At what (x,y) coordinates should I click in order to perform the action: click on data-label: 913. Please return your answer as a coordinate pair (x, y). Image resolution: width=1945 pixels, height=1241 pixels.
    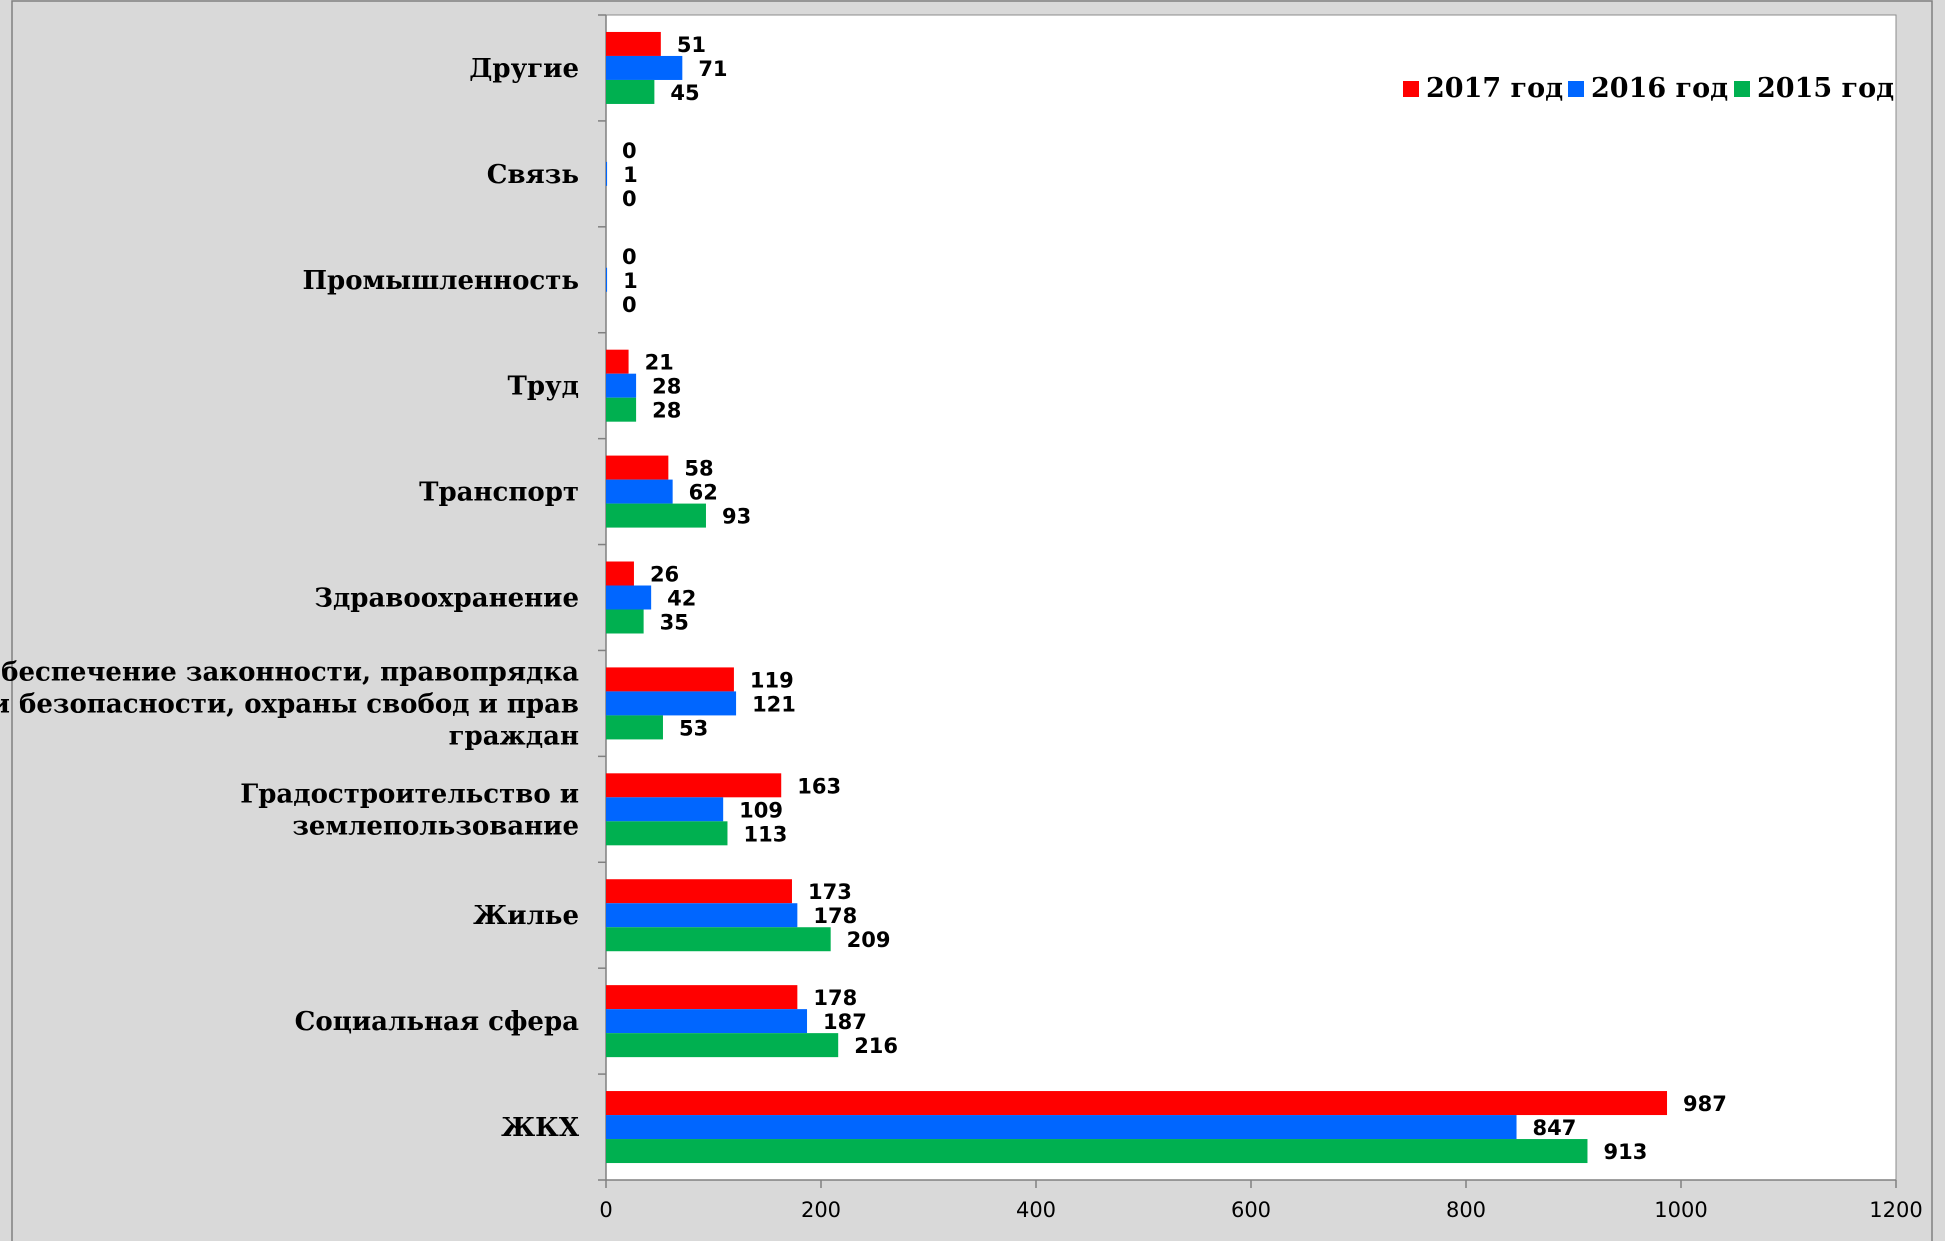
    Looking at the image, I should click on (1625, 1152).